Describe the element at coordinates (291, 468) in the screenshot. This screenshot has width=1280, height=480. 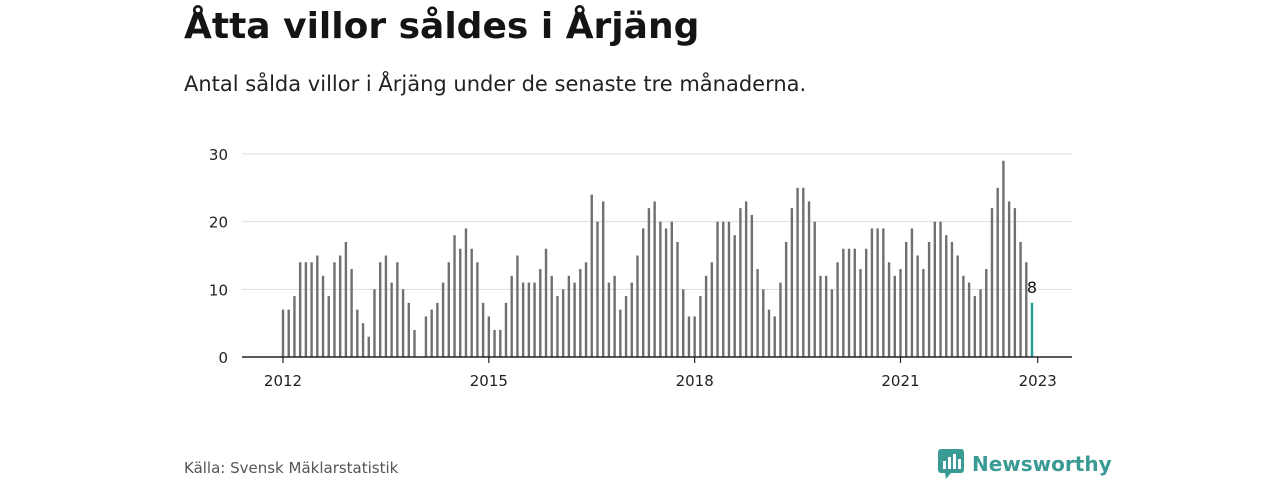
I see `source-note: Källa: Svensk Mäklarstatistik` at that location.